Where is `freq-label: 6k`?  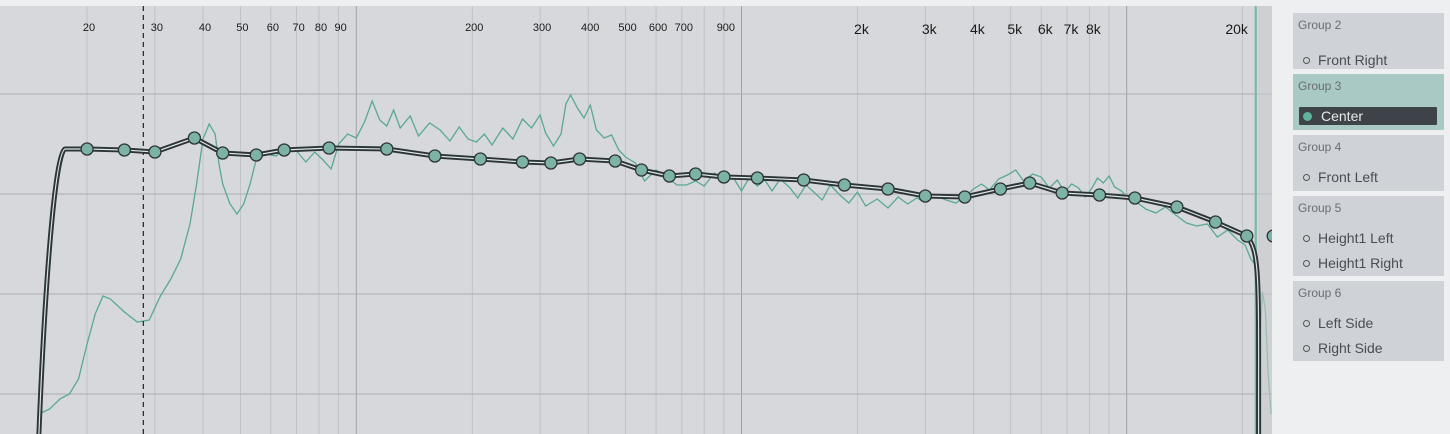
freq-label: 6k is located at coordinates (1046, 29).